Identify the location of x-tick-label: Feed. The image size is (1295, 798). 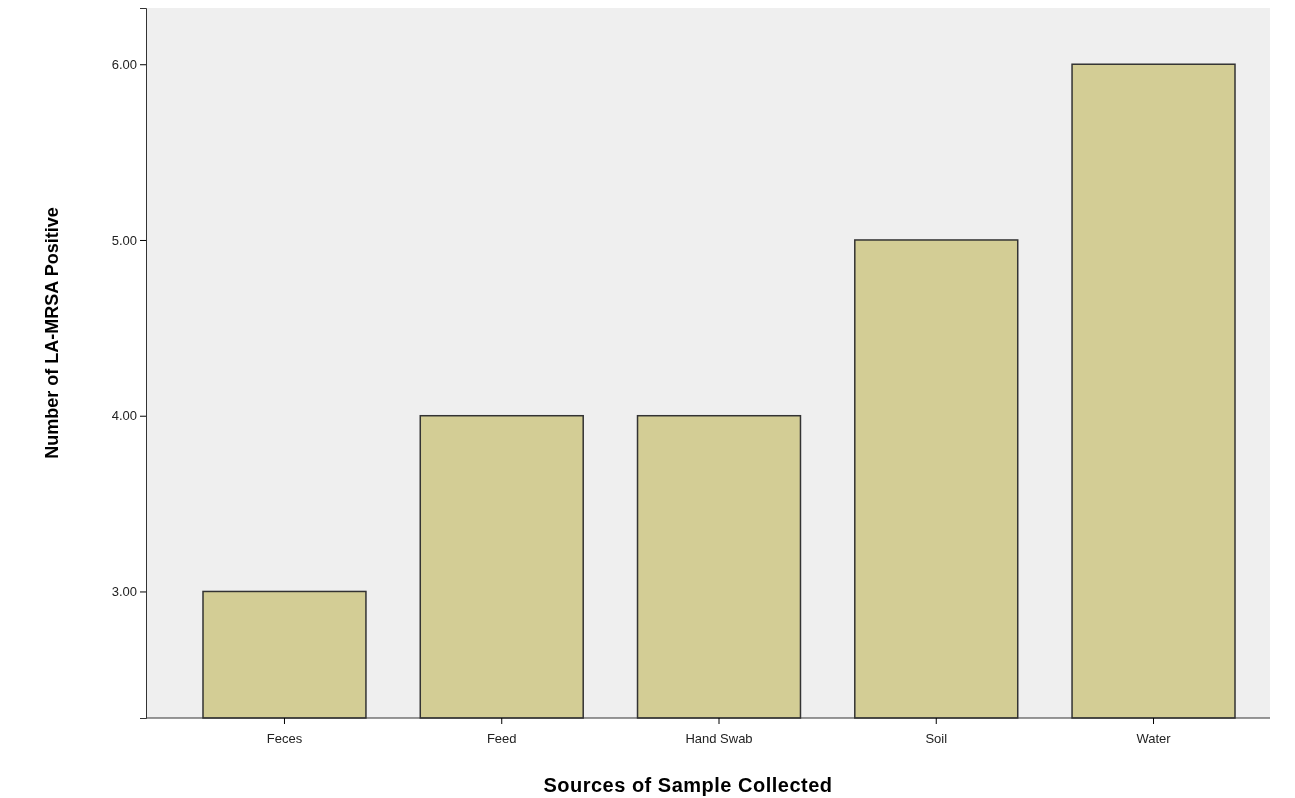
(501, 738).